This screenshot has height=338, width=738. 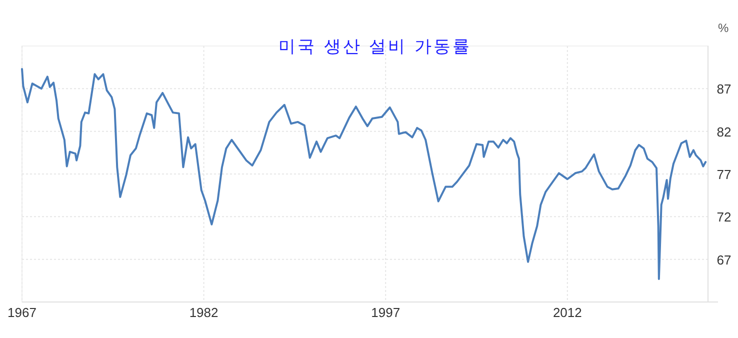 I want to click on y-tick-label: 82, so click(x=724, y=132).